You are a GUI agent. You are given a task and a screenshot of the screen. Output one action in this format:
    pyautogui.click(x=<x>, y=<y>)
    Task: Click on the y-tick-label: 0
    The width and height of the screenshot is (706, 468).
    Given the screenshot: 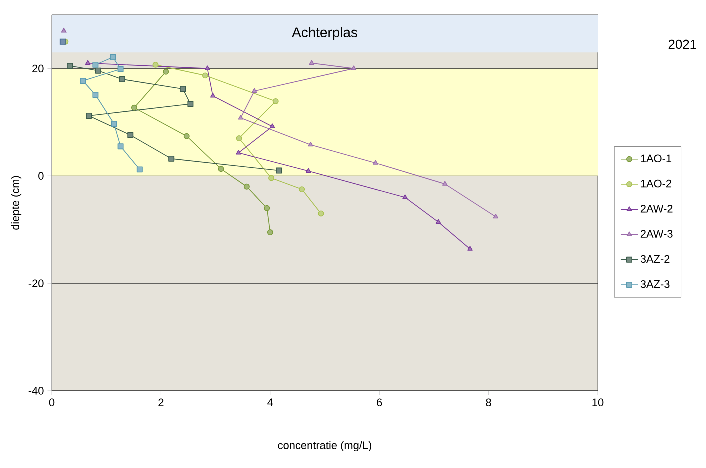 What is the action you would take?
    pyautogui.click(x=41, y=176)
    